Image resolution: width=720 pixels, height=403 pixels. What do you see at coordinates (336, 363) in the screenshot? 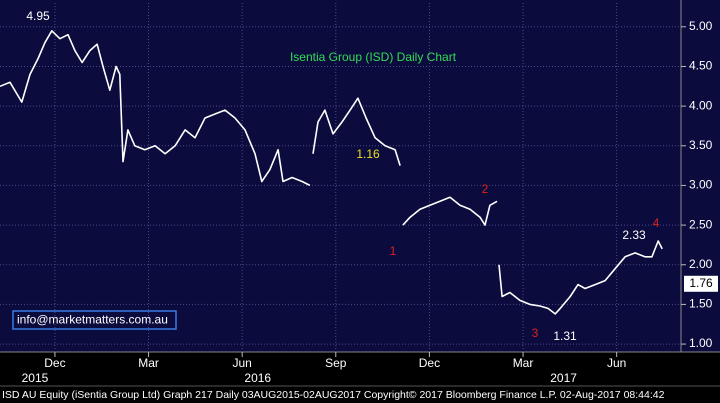
I see `x-tick-label: Sep` at bounding box center [336, 363].